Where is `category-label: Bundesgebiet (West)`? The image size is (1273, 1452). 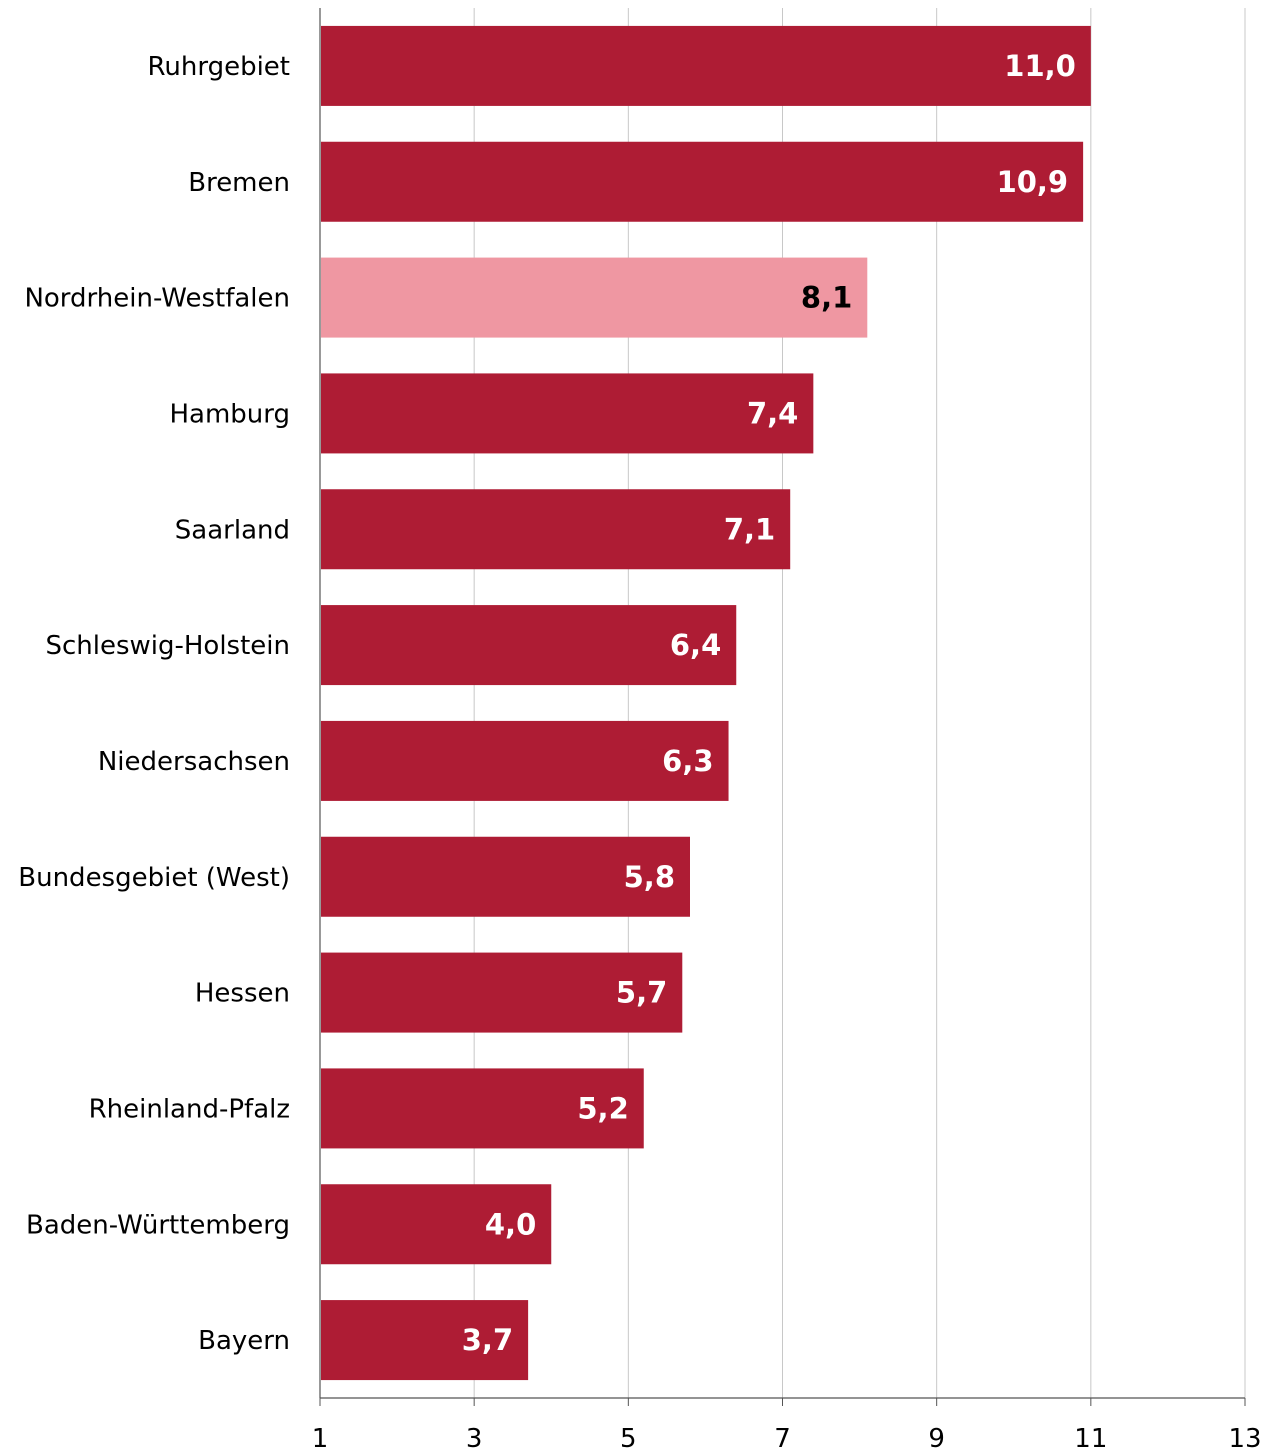
category-label: Bundesgebiet (West) is located at coordinates (154, 878).